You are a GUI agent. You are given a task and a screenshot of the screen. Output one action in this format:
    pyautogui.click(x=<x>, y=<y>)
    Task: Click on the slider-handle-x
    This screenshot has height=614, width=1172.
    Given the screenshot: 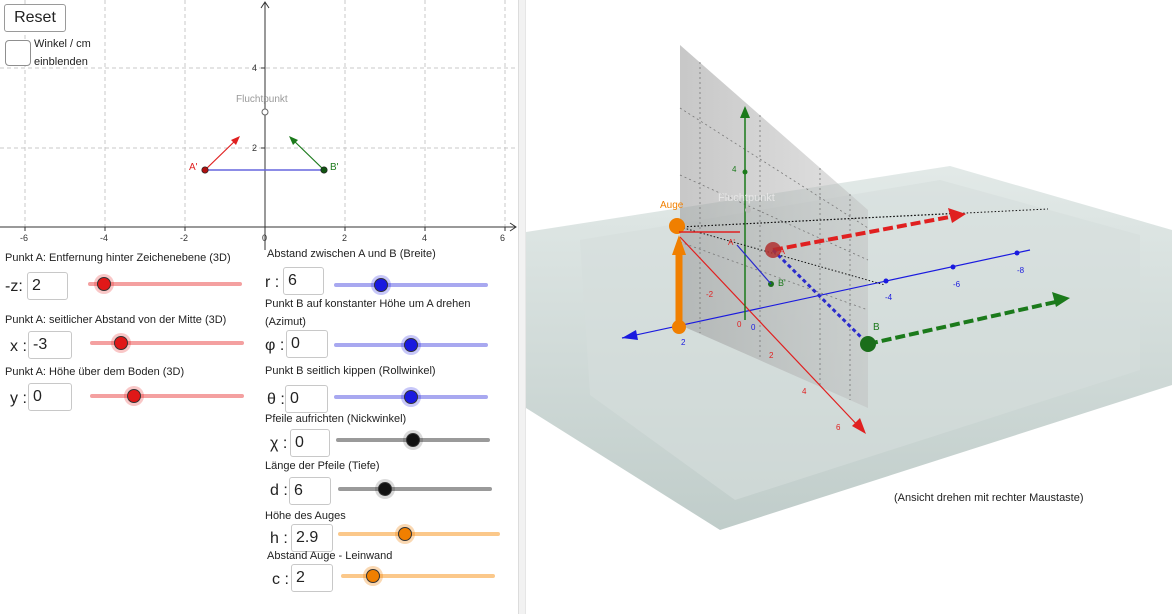 What is the action you would take?
    pyautogui.click(x=121, y=343)
    